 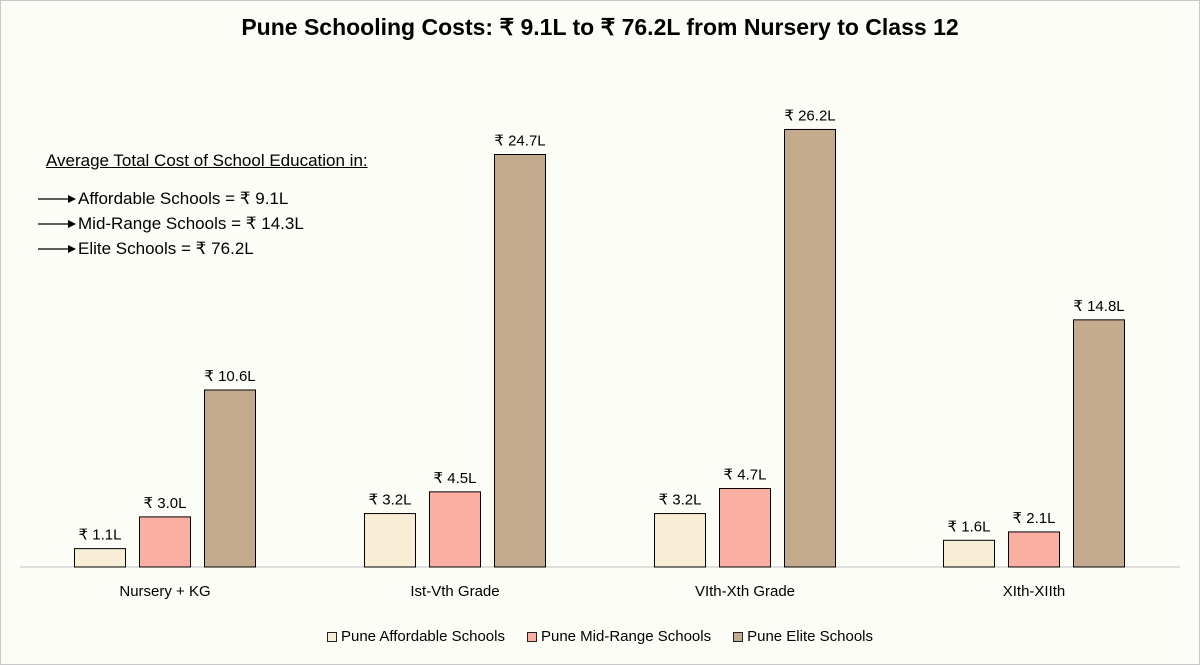 I want to click on data-label: ₹ 4.7L, so click(x=745, y=475).